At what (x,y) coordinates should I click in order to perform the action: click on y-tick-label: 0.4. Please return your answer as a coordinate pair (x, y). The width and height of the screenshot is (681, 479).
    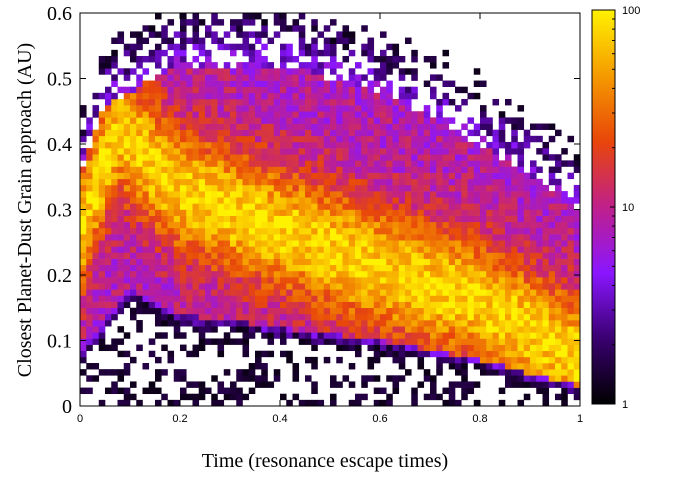
    Looking at the image, I should click on (59, 145).